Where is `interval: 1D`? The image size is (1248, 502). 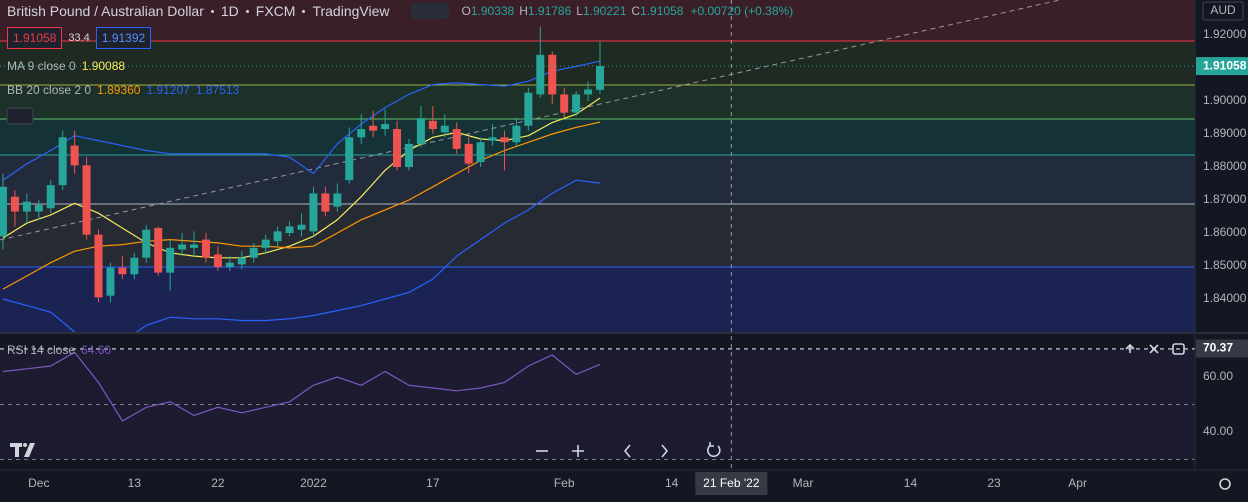 interval: 1D is located at coordinates (229, 11).